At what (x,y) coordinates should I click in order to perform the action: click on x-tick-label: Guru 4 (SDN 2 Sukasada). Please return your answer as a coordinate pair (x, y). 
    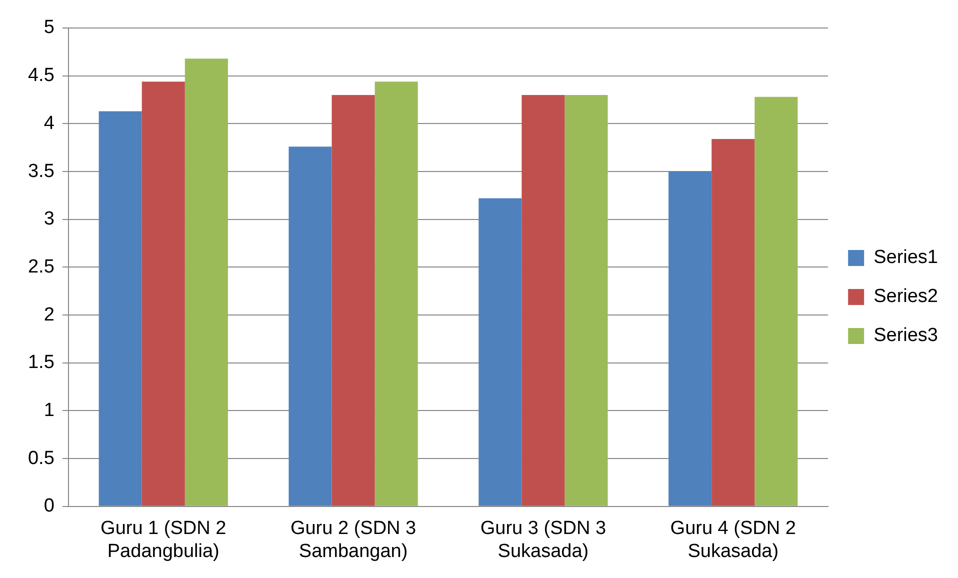
    Looking at the image, I should click on (733, 540).